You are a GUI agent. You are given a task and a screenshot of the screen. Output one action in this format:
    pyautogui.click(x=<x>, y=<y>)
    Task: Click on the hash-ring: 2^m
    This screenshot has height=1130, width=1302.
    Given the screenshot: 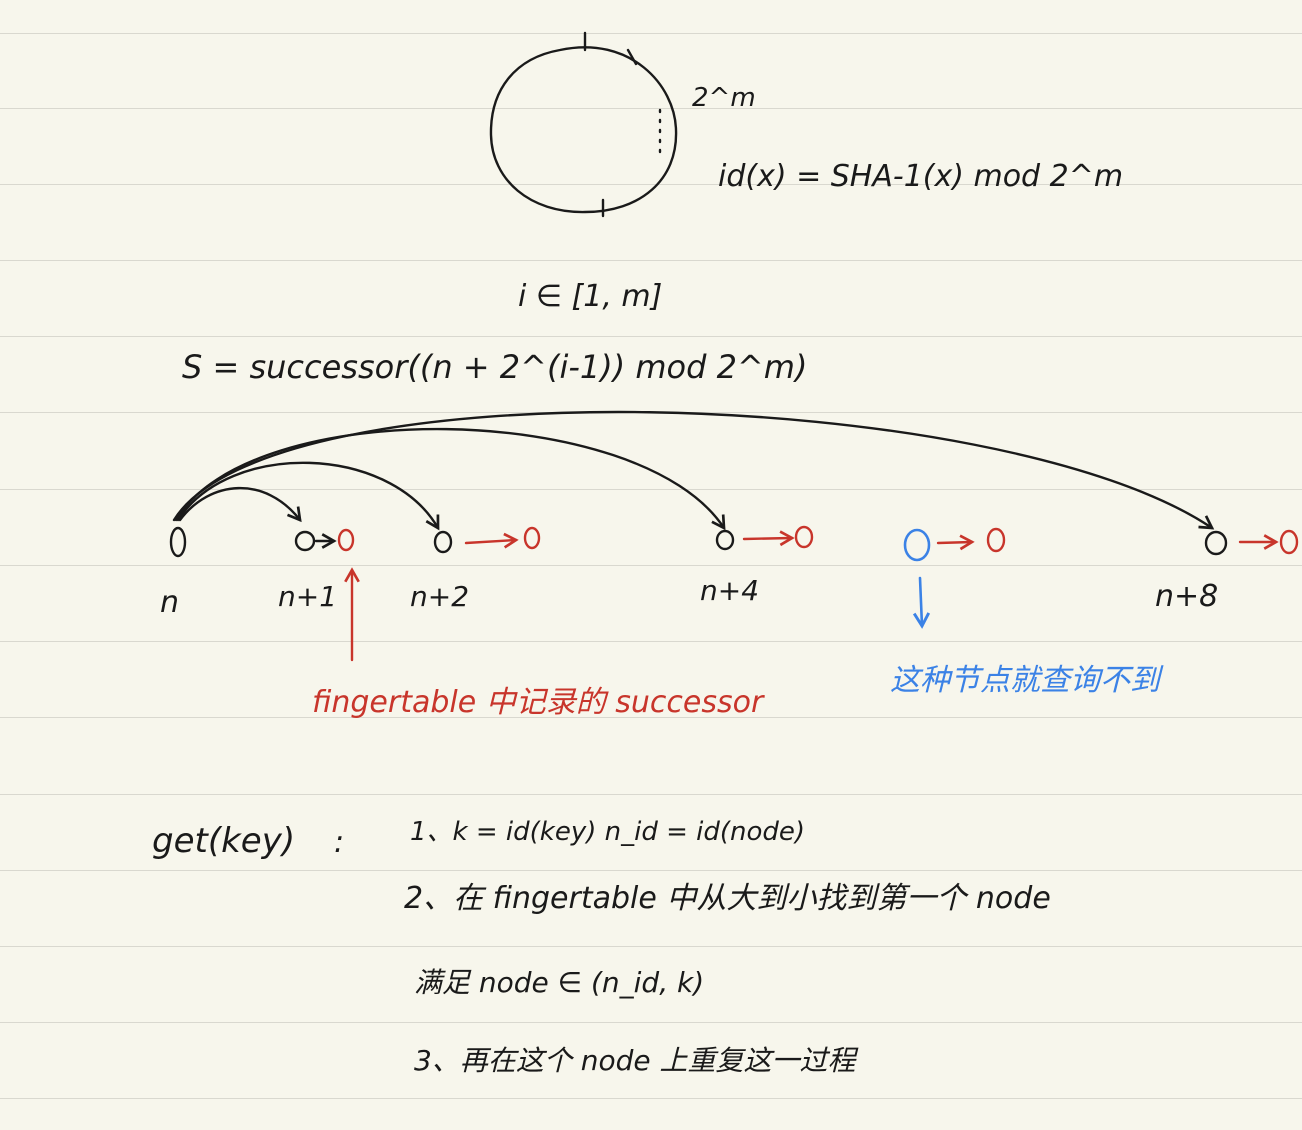 What is the action you would take?
    pyautogui.click(x=622, y=124)
    